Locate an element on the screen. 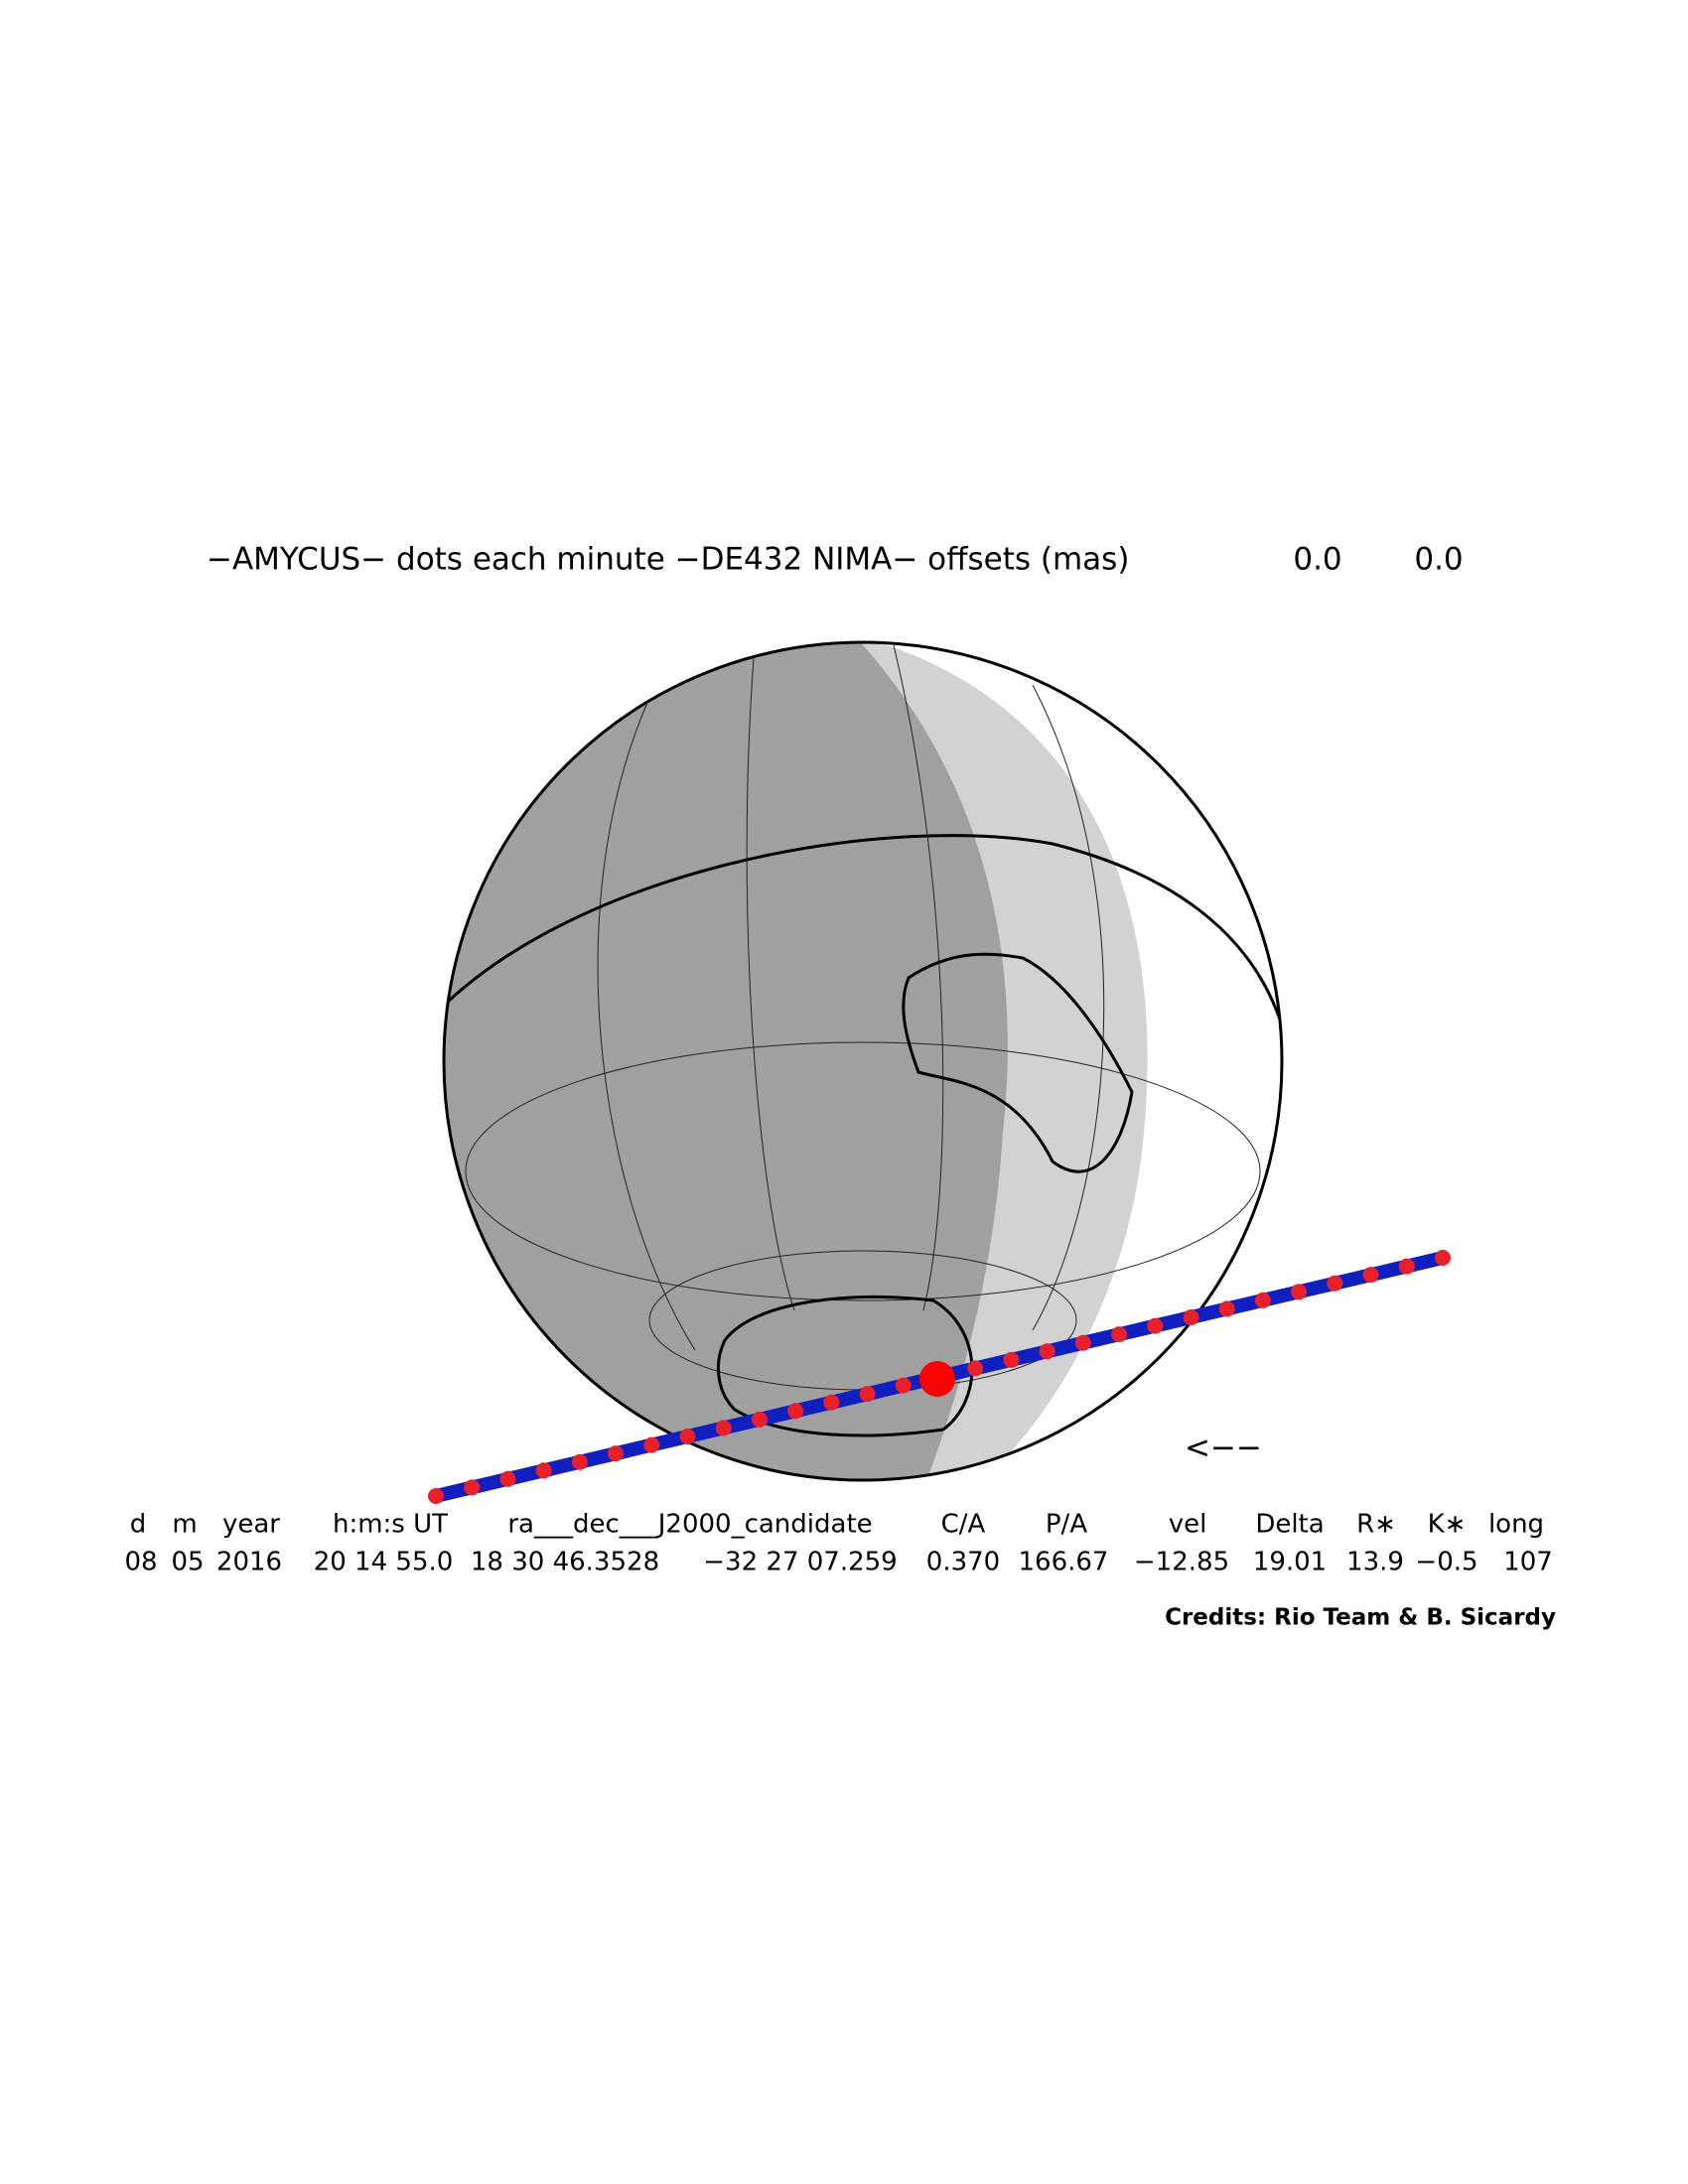 The height and width of the screenshot is (2184, 1688). table-header: m is located at coordinates (184, 1525).